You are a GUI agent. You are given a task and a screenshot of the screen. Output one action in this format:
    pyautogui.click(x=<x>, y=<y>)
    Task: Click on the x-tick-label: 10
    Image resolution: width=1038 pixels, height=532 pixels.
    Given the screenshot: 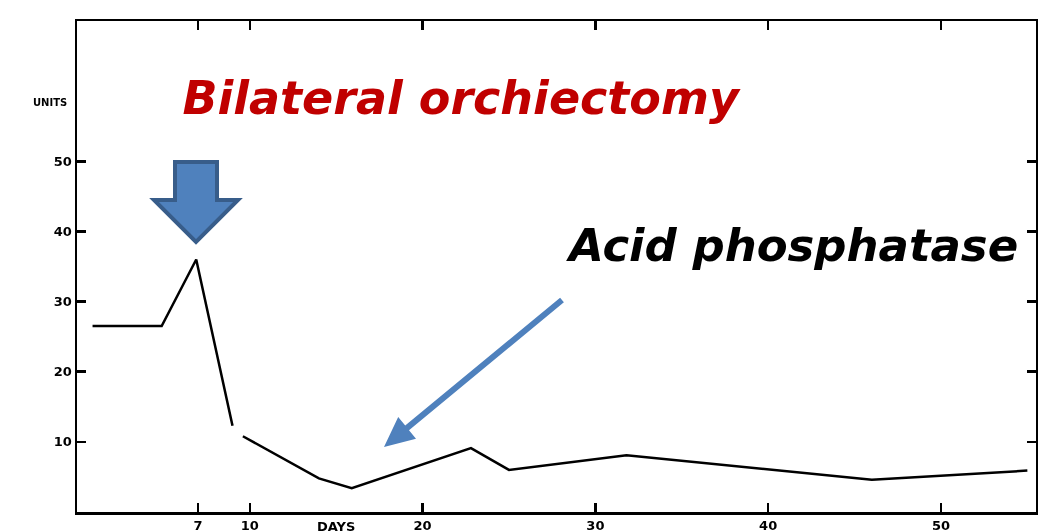 What is the action you would take?
    pyautogui.click(x=249, y=525)
    